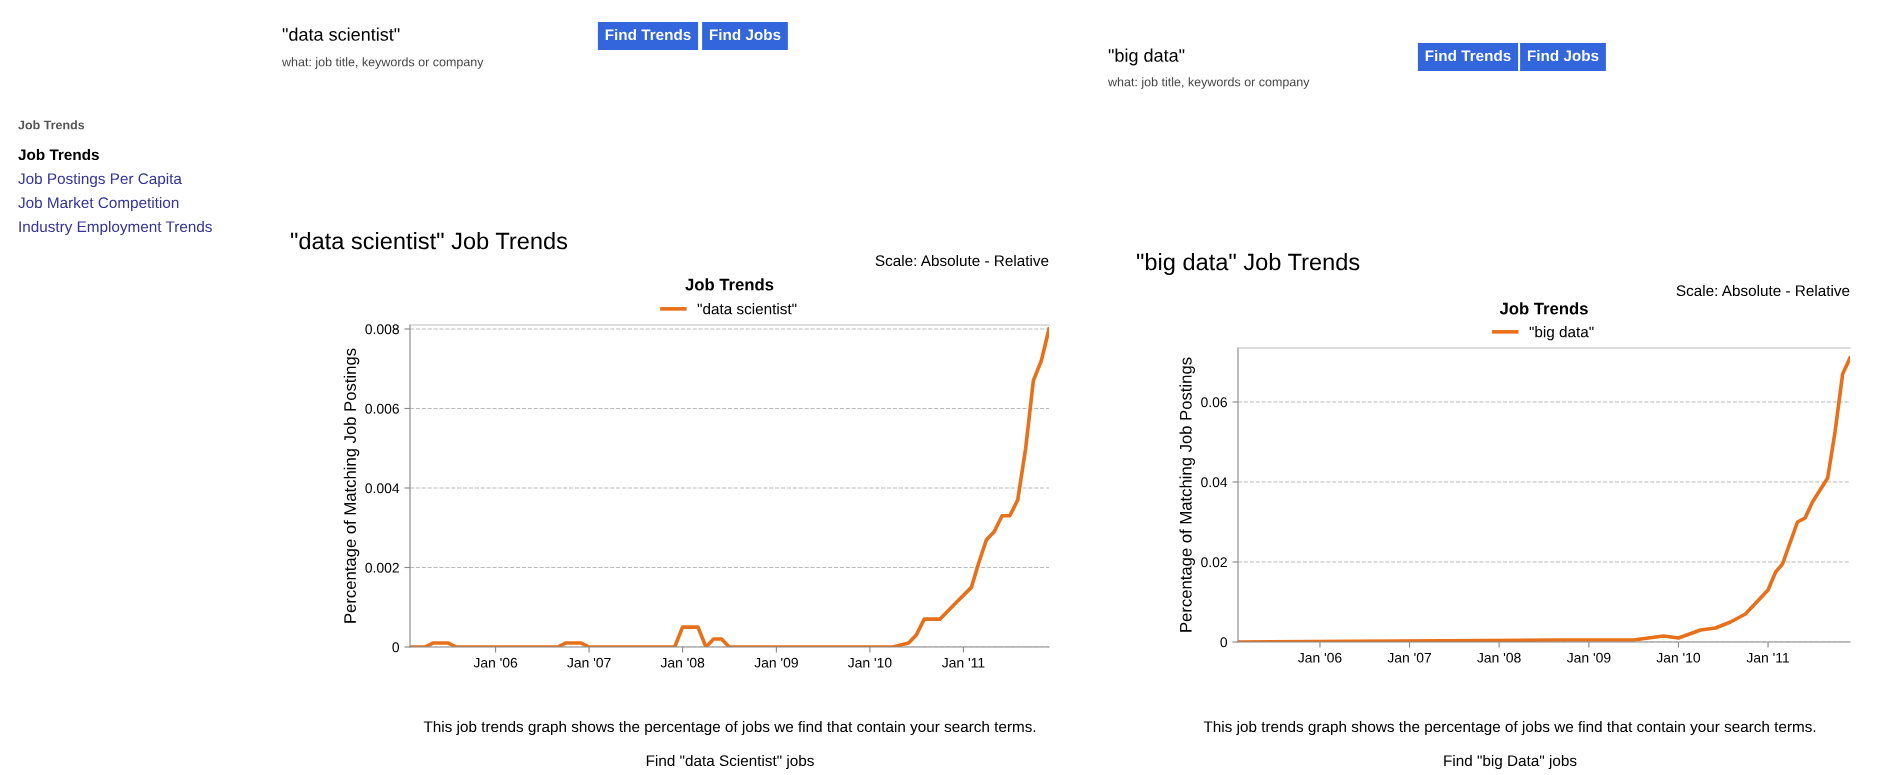 The width and height of the screenshot is (1895, 775). Describe the element at coordinates (1214, 482) in the screenshot. I see `y-tick-label: 0.04` at that location.